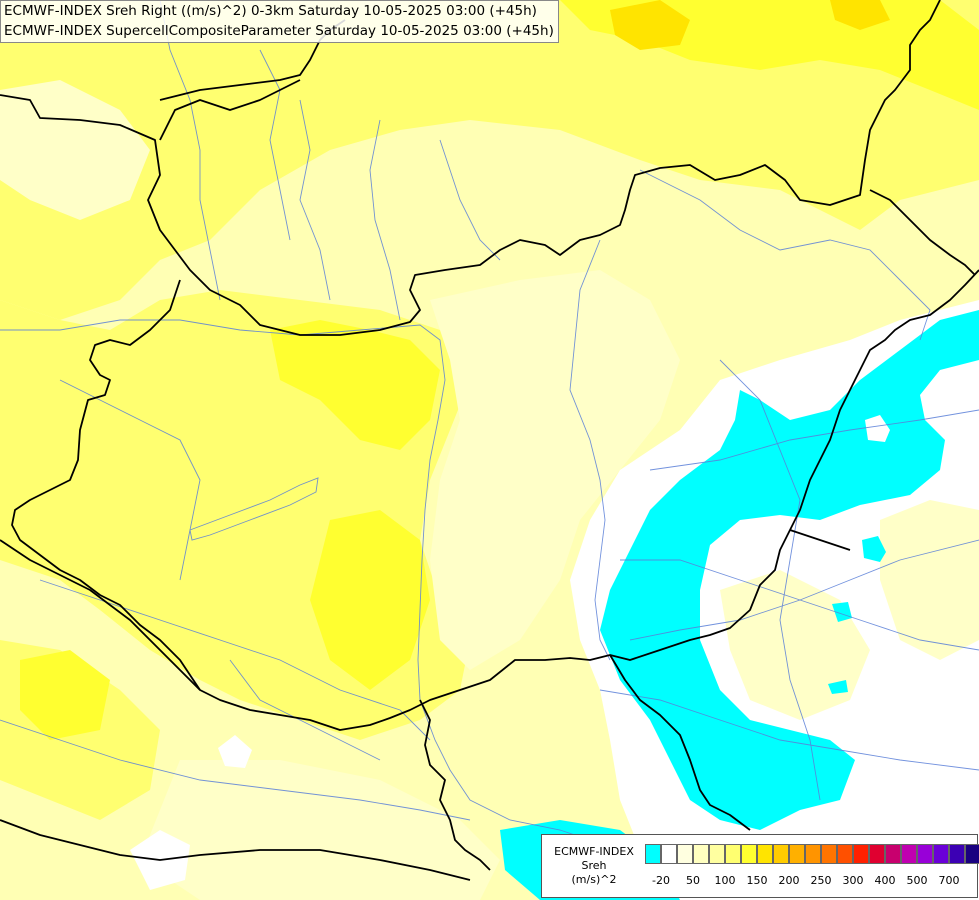 The width and height of the screenshot is (979, 900). What do you see at coordinates (100, 615) in the screenshot?
I see `border-austria-slovenia` at bounding box center [100, 615].